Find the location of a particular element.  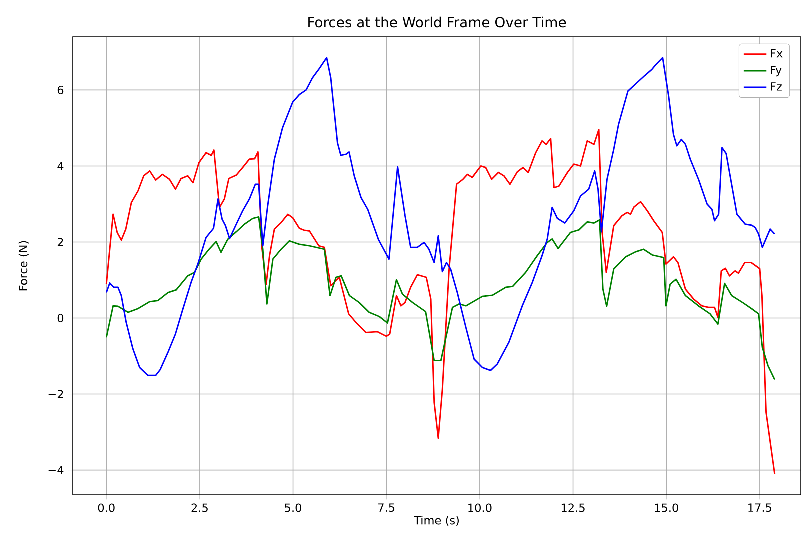

y-tick-label: 0 is located at coordinates (61, 318).